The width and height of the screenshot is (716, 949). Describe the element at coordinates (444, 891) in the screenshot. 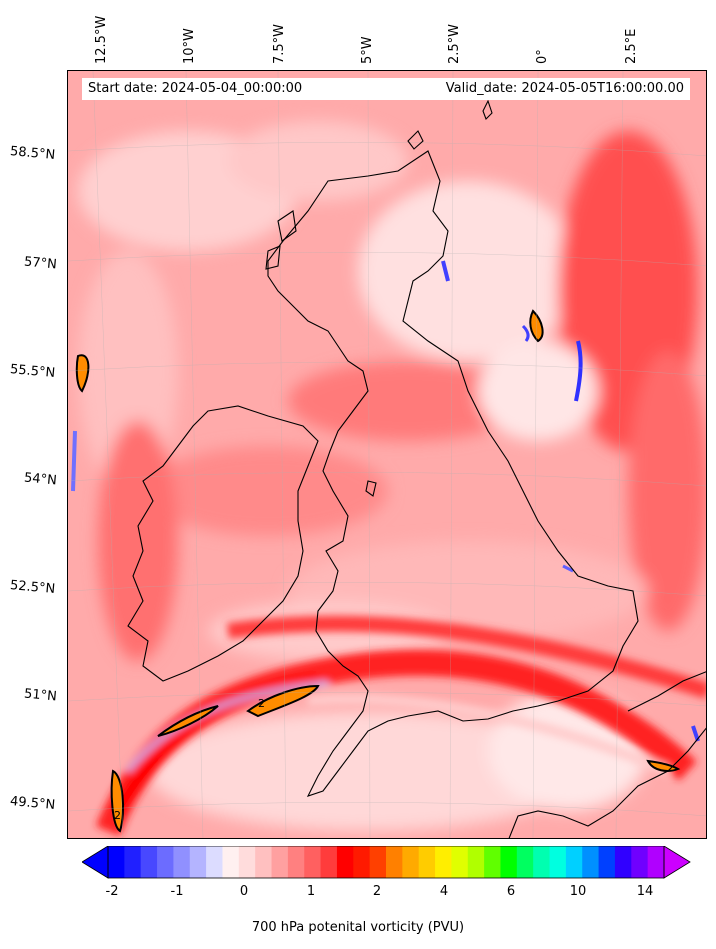

I see `colorbar-tick: 4` at that location.